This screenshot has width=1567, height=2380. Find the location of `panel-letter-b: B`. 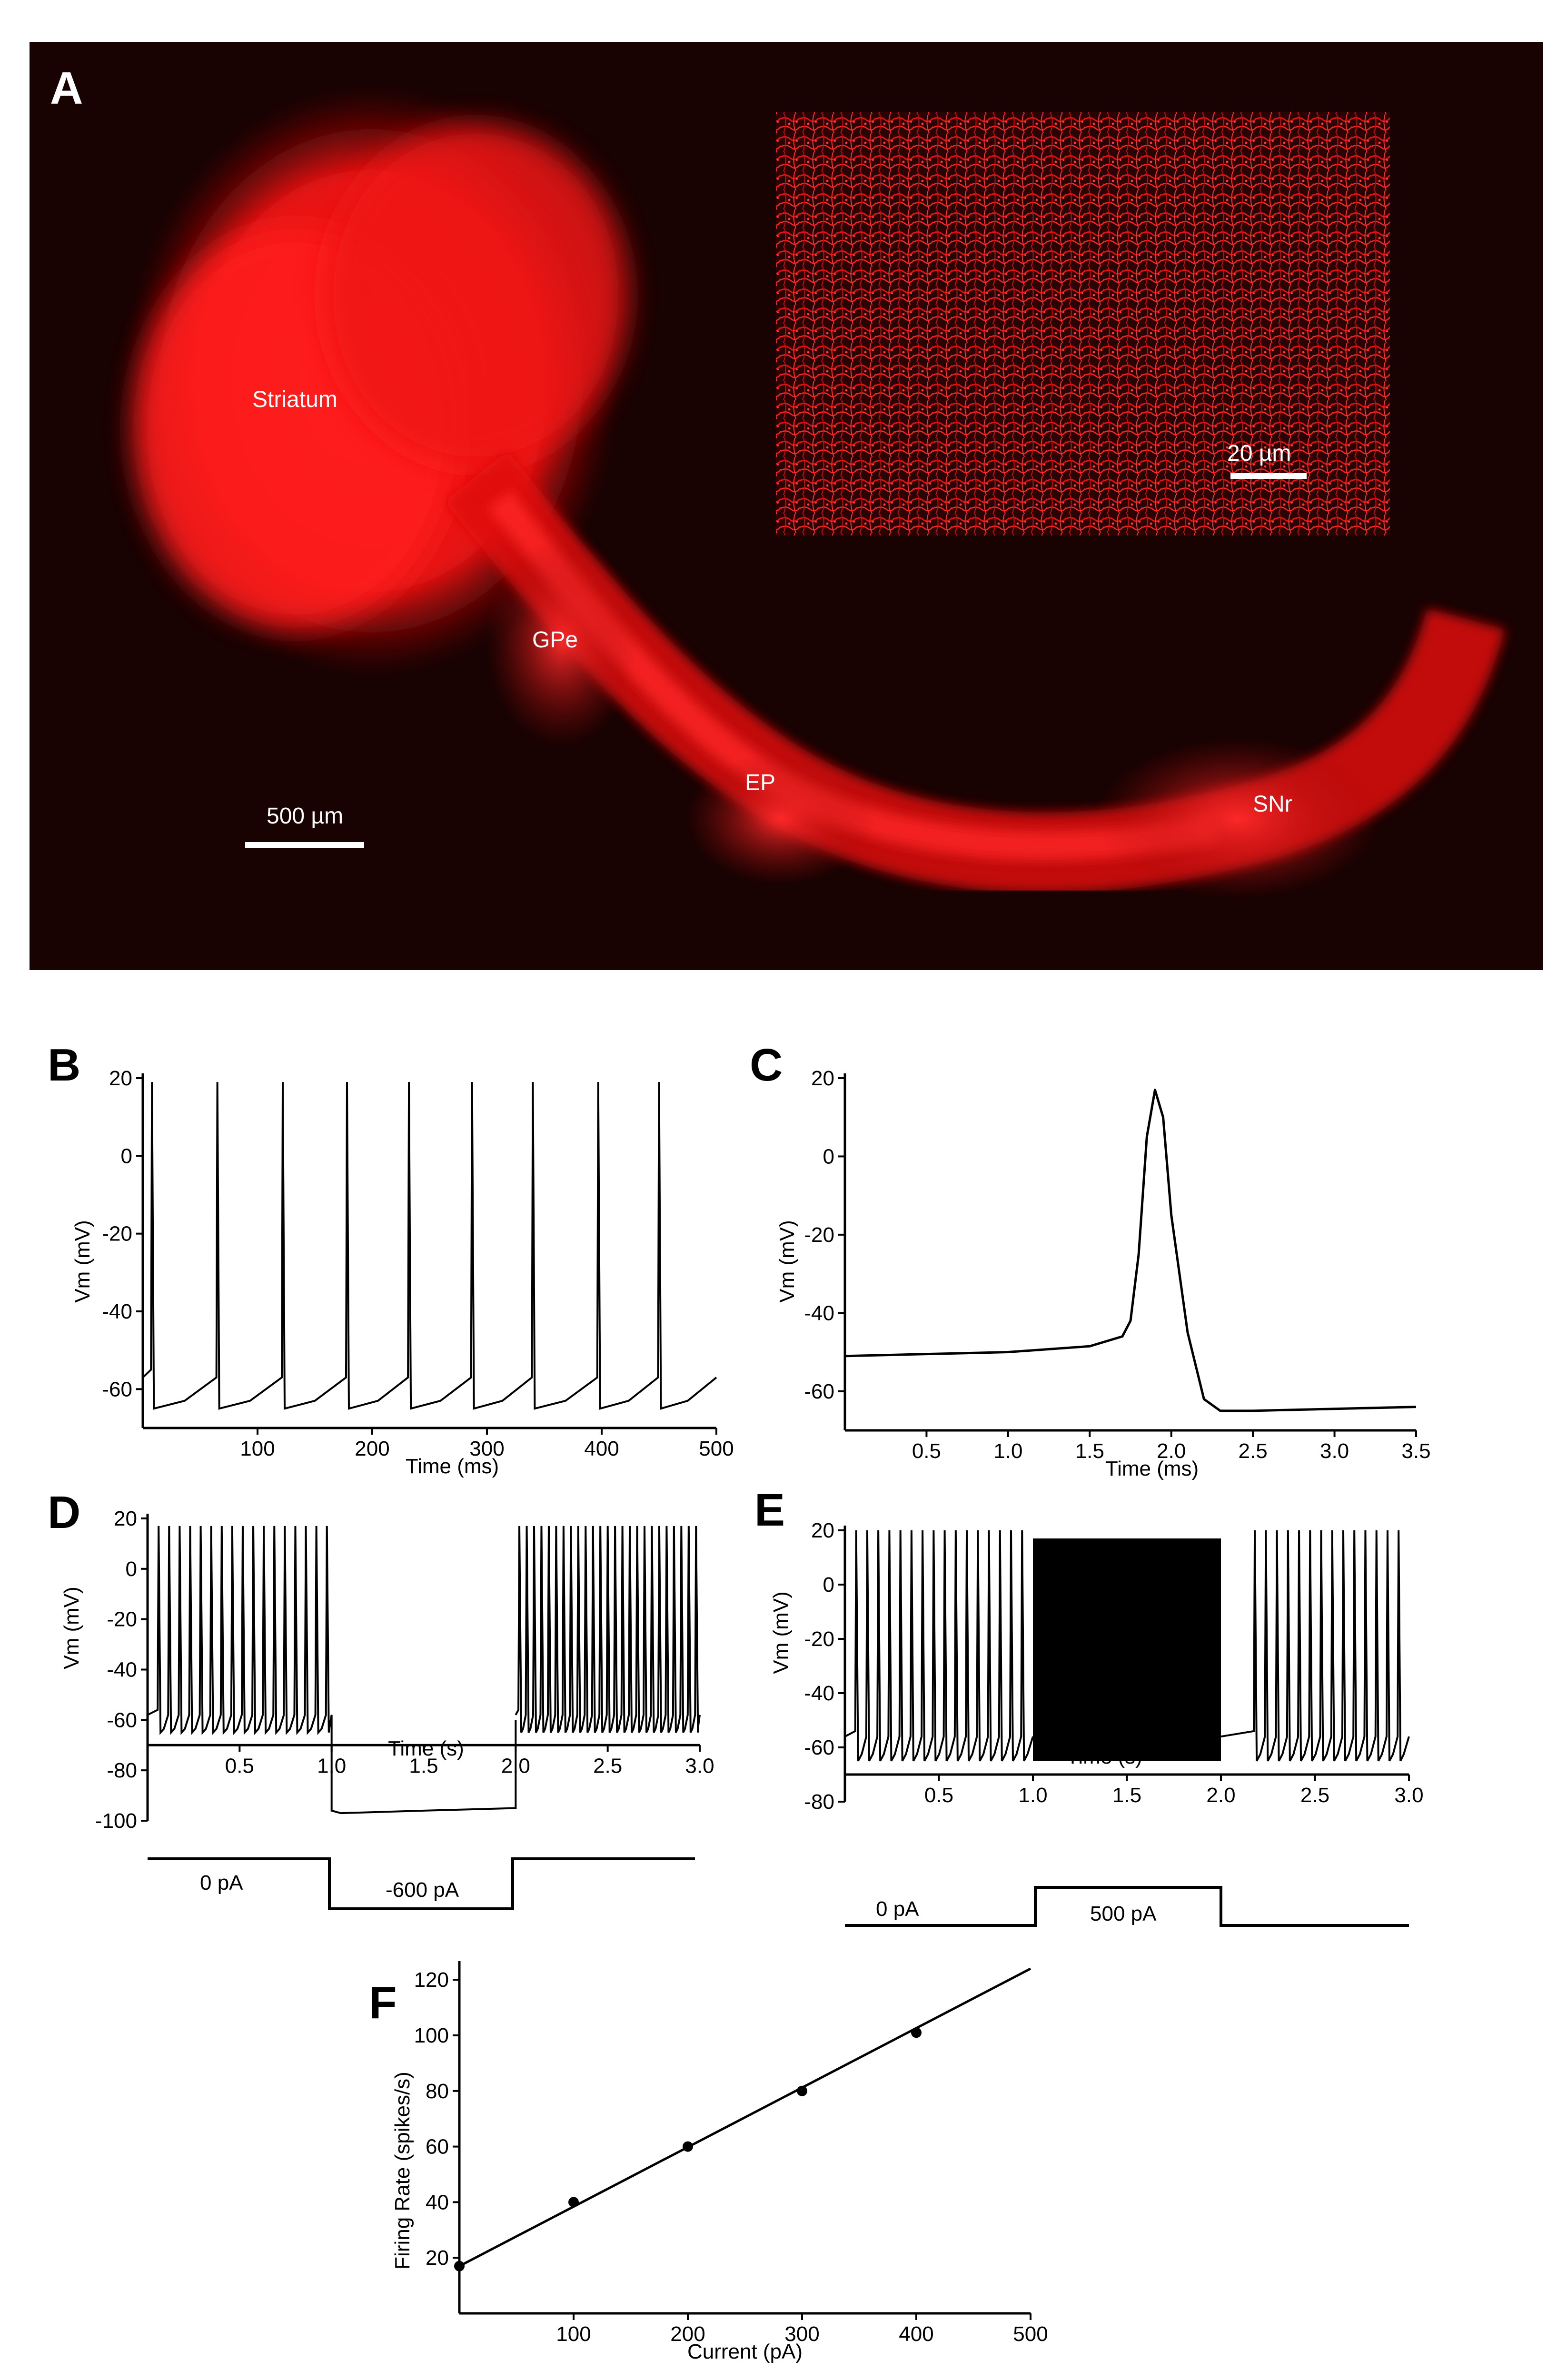

panel-letter-b: B is located at coordinates (64, 1065).